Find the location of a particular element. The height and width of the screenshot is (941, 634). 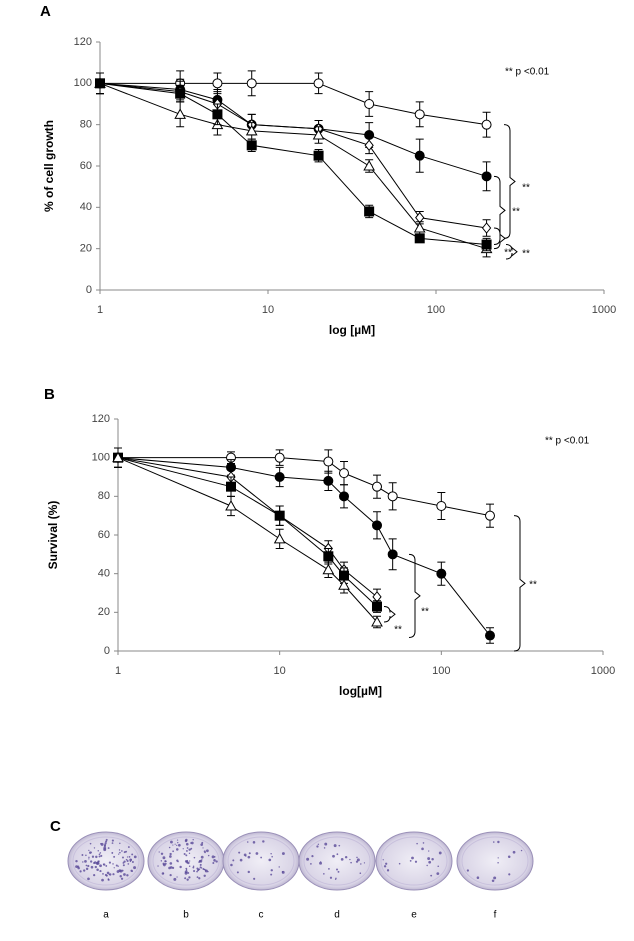

x-tick-label: 10 is located at coordinates (280, 671).